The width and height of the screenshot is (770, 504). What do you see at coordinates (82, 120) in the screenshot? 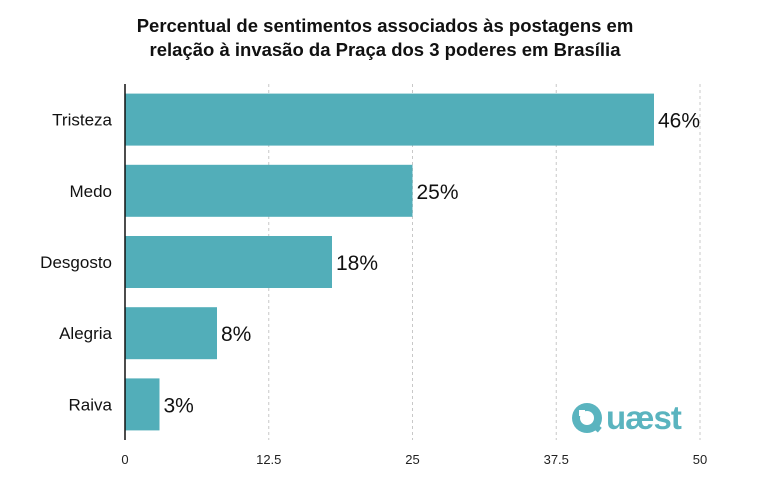
I see `category-label-0: Tristeza` at bounding box center [82, 120].